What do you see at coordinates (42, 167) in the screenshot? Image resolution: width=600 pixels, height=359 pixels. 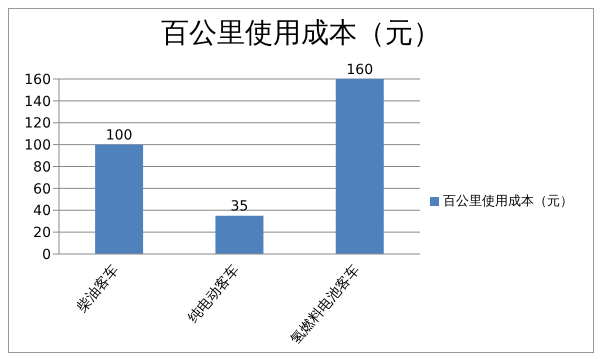 I see `y-tick-label: 80` at bounding box center [42, 167].